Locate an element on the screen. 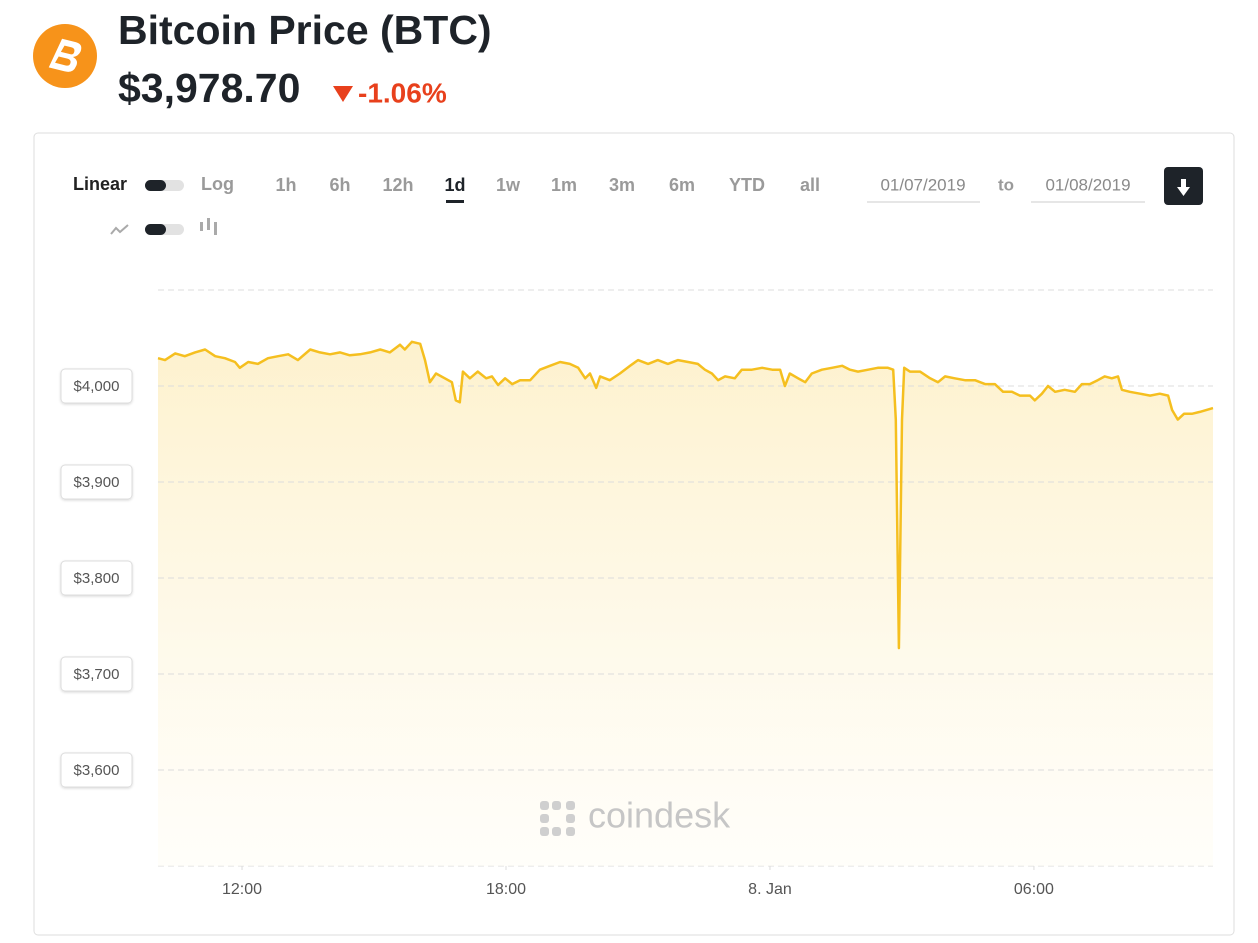  date-from-input: 01/07/2019 is located at coordinates (923, 189).